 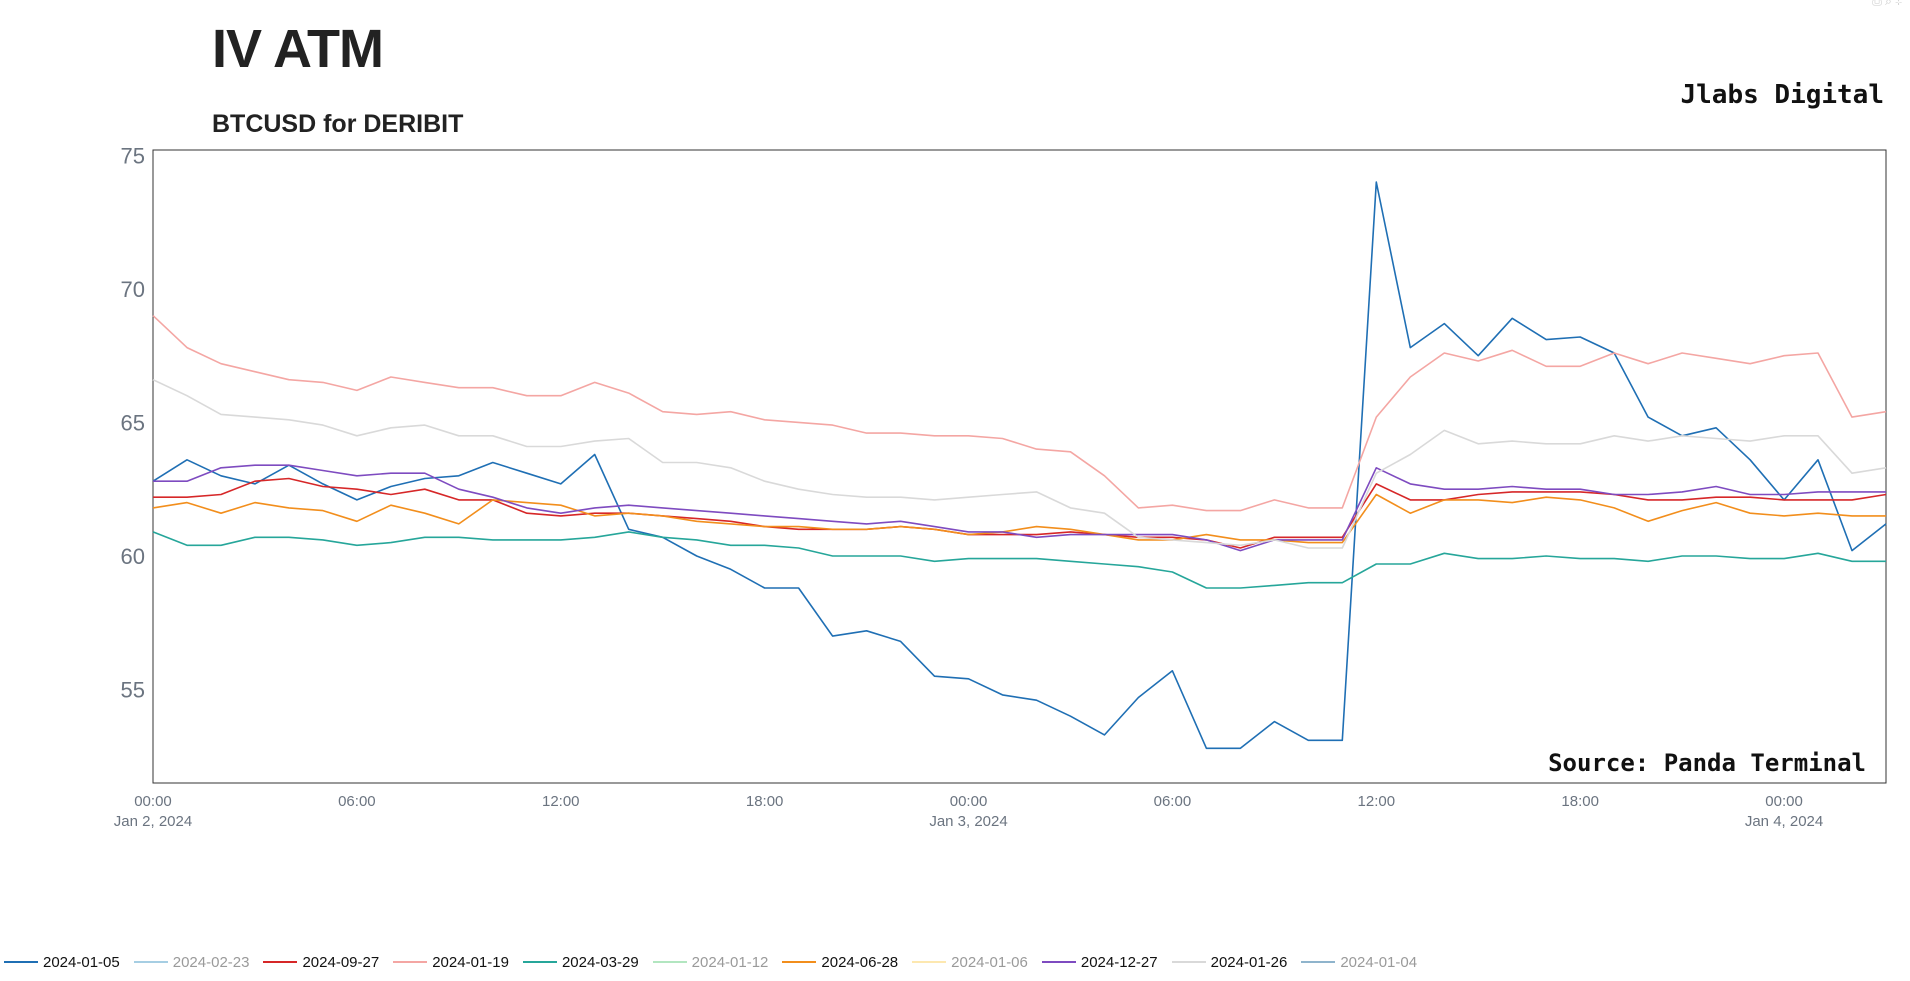 I want to click on legend-item: 2024-12-27, so click(x=1099, y=962).